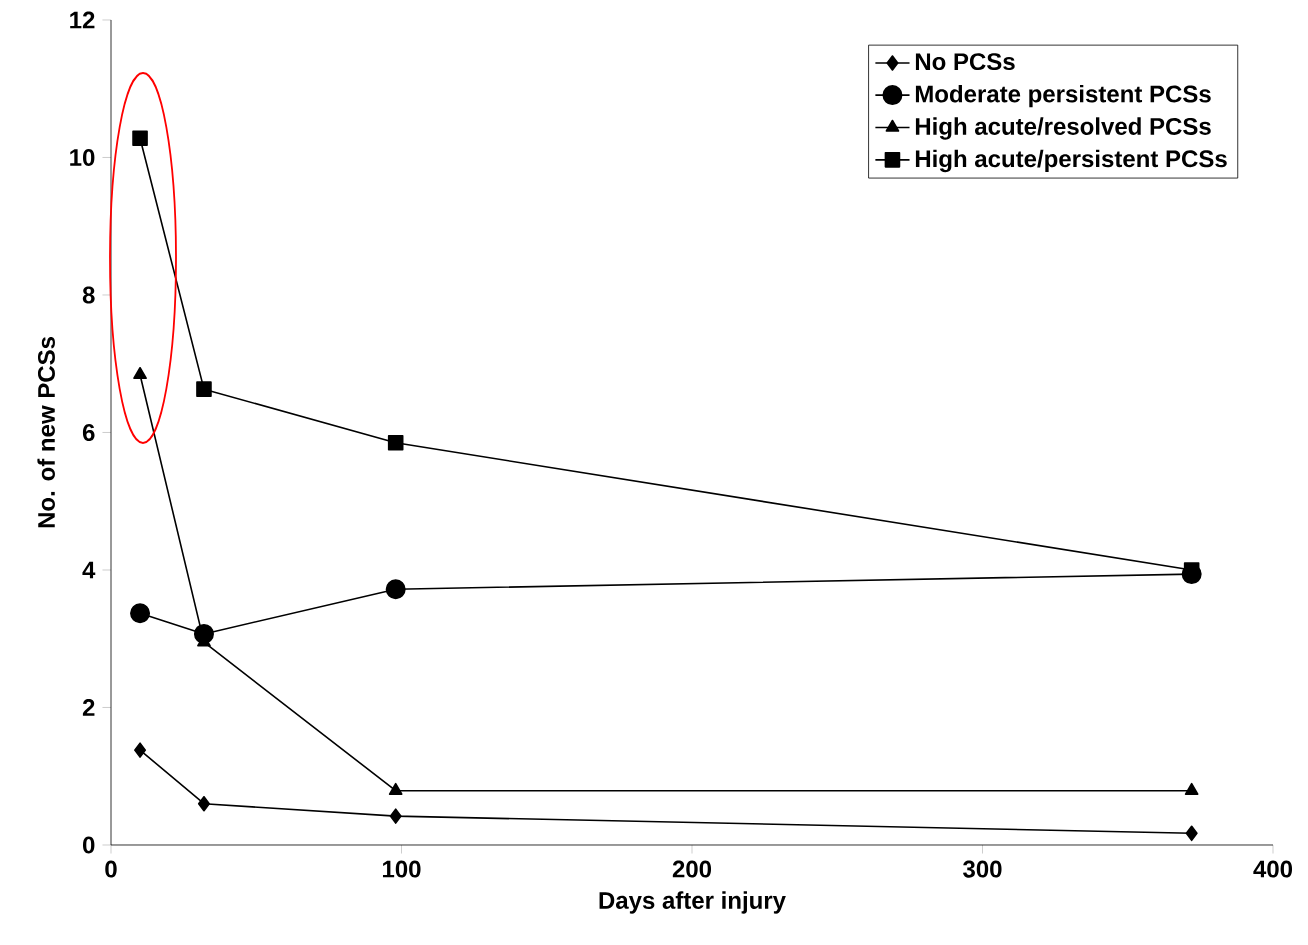  What do you see at coordinates (1063, 96) in the screenshot?
I see `legend-label: Moderate persistent PCSs` at bounding box center [1063, 96].